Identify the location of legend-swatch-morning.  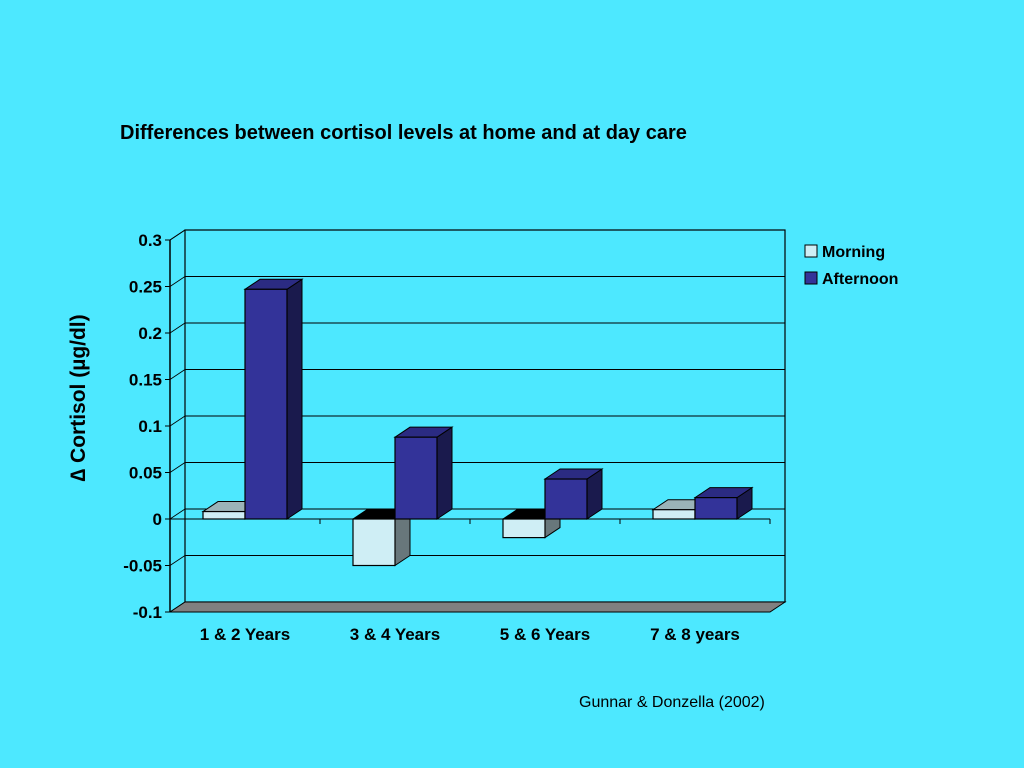
(811, 251).